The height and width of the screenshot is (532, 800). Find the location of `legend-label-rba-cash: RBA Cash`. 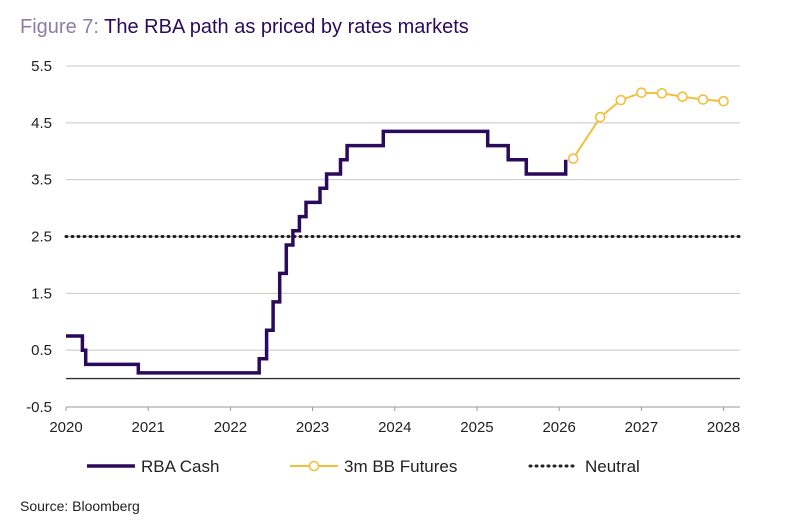

legend-label-rba-cash: RBA Cash is located at coordinates (180, 466).